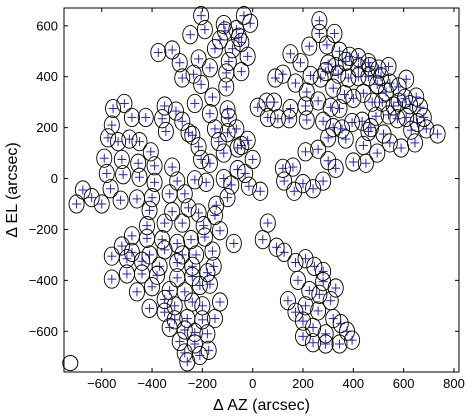 Image resolution: width=467 pixels, height=417 pixels. What do you see at coordinates (252, 383) in the screenshot?
I see `x-tick-label: 0` at bounding box center [252, 383].